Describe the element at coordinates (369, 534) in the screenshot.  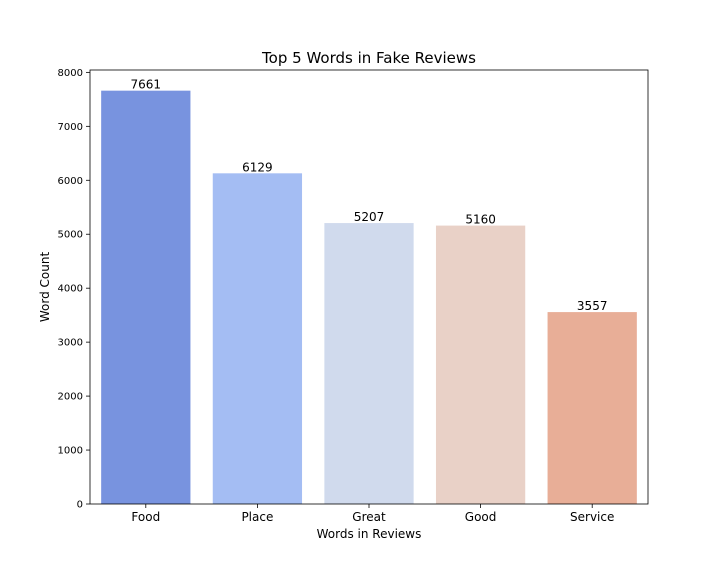
I see `x-axis-label: Words in Reviews` at that location.